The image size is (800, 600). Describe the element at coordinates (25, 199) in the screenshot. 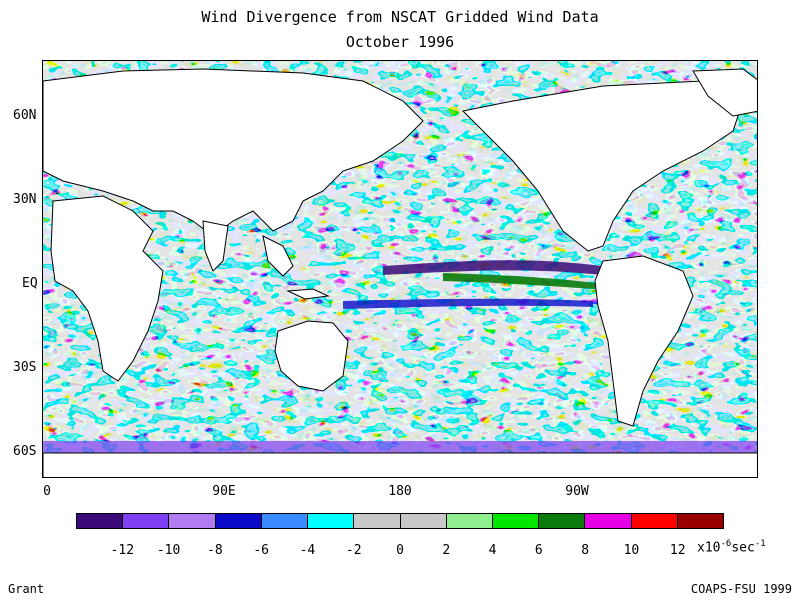

I see `y-tick-30n: 30N` at that location.